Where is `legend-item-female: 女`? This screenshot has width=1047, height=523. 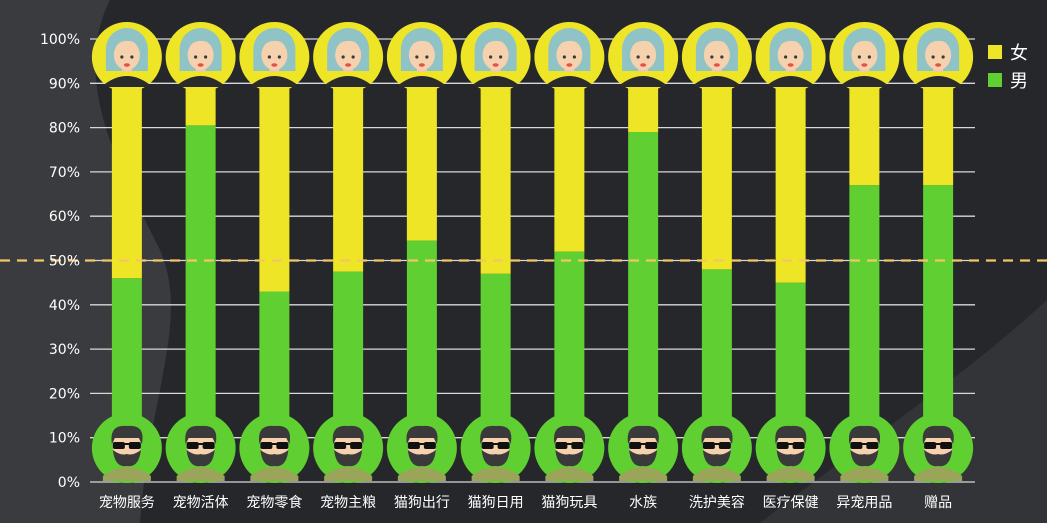 legend-item-female: 女 is located at coordinates (1008, 52).